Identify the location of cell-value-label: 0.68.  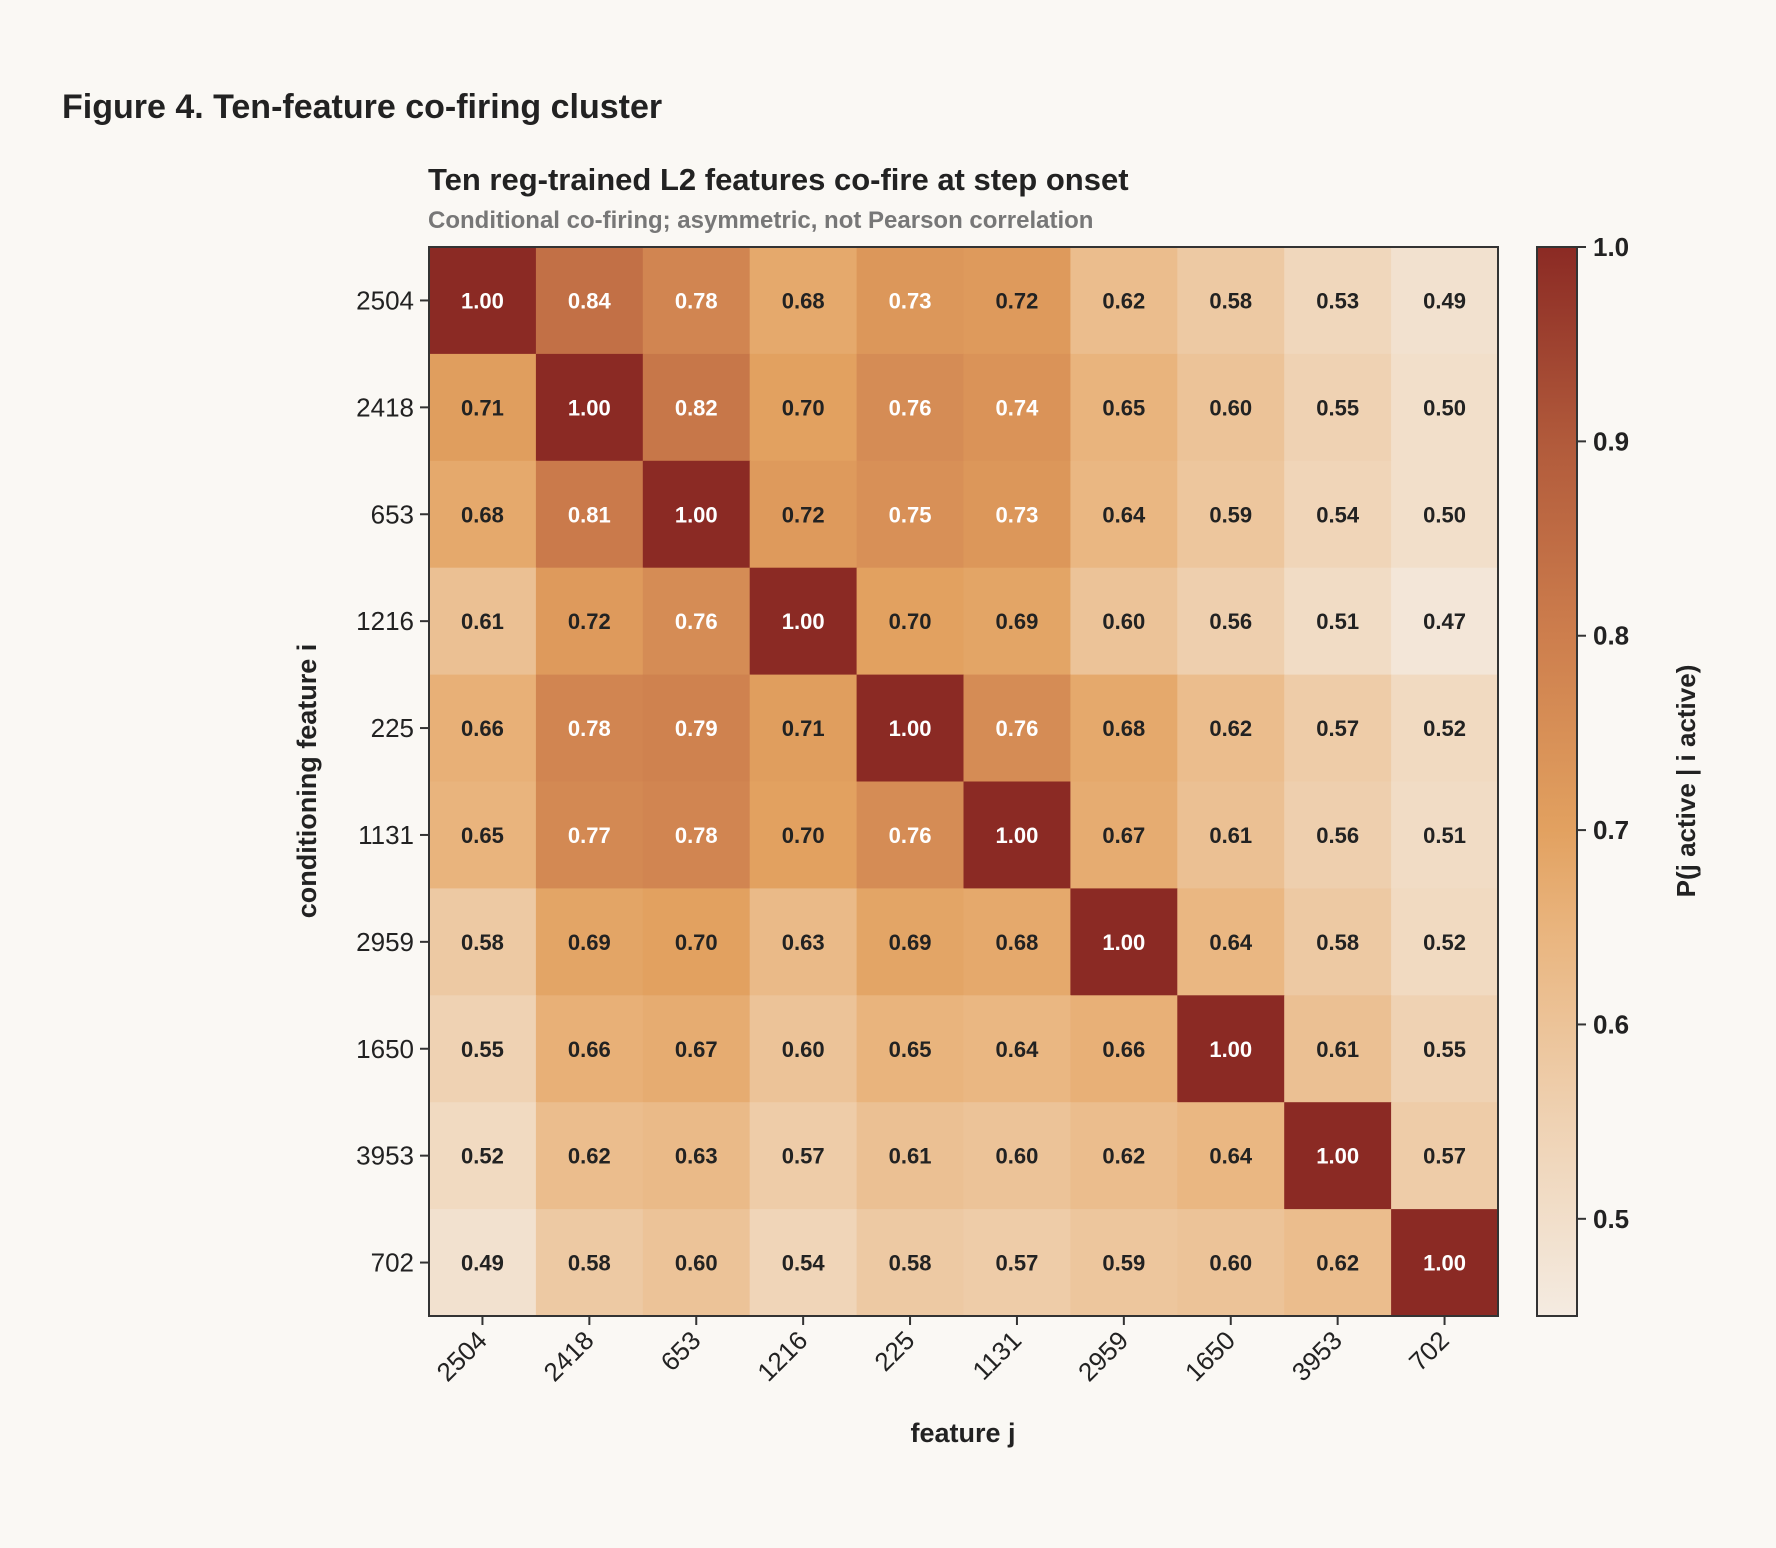
(482, 514).